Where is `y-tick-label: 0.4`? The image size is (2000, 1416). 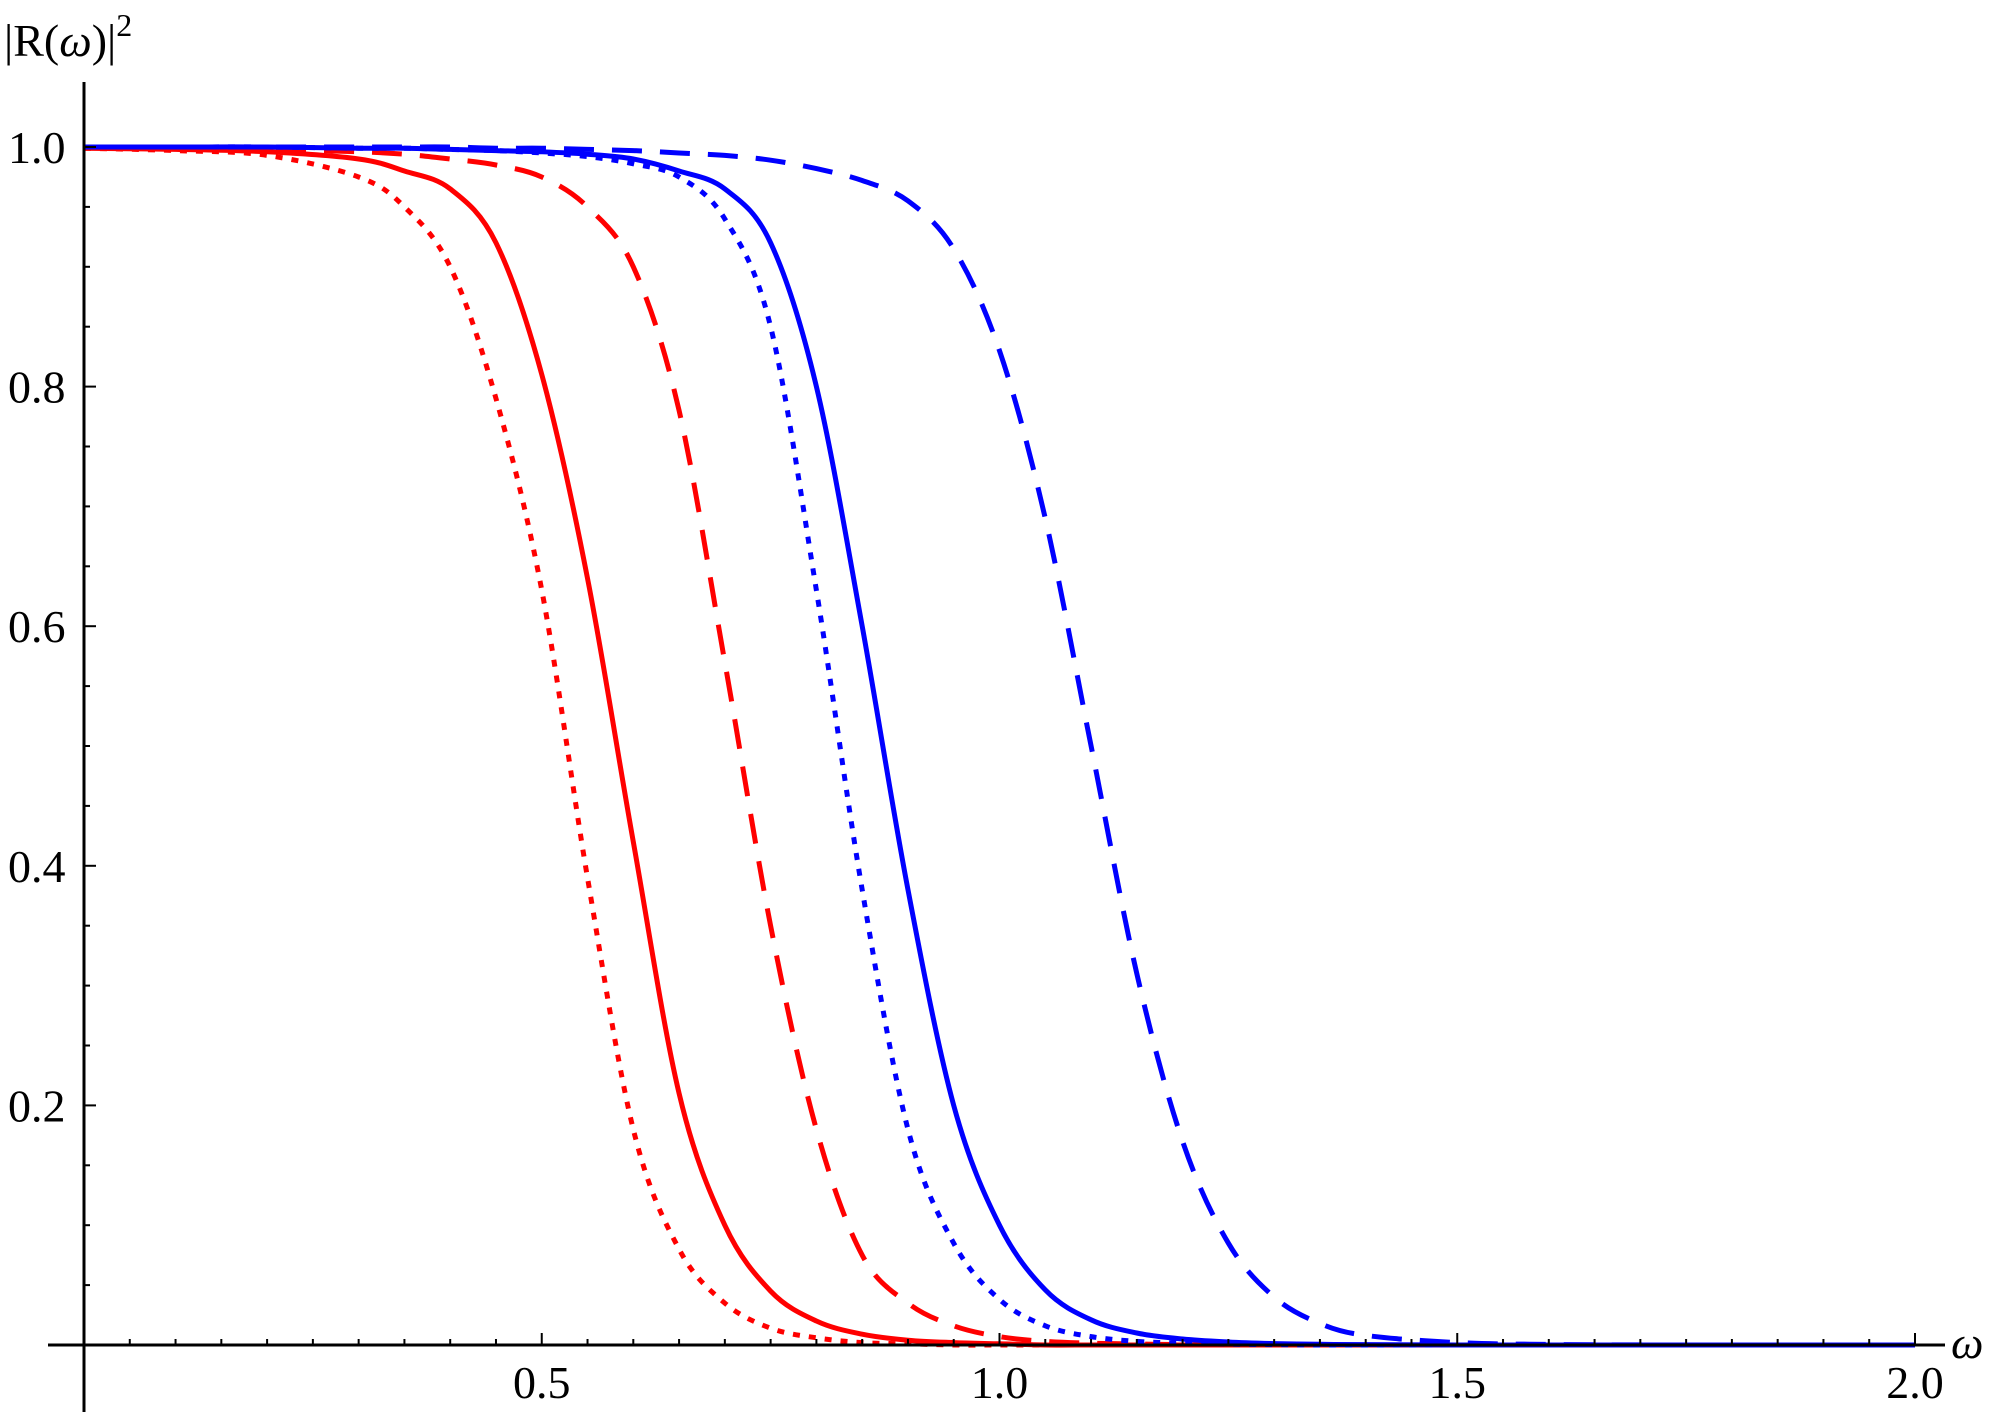
y-tick-label: 0.4 is located at coordinates (37, 866).